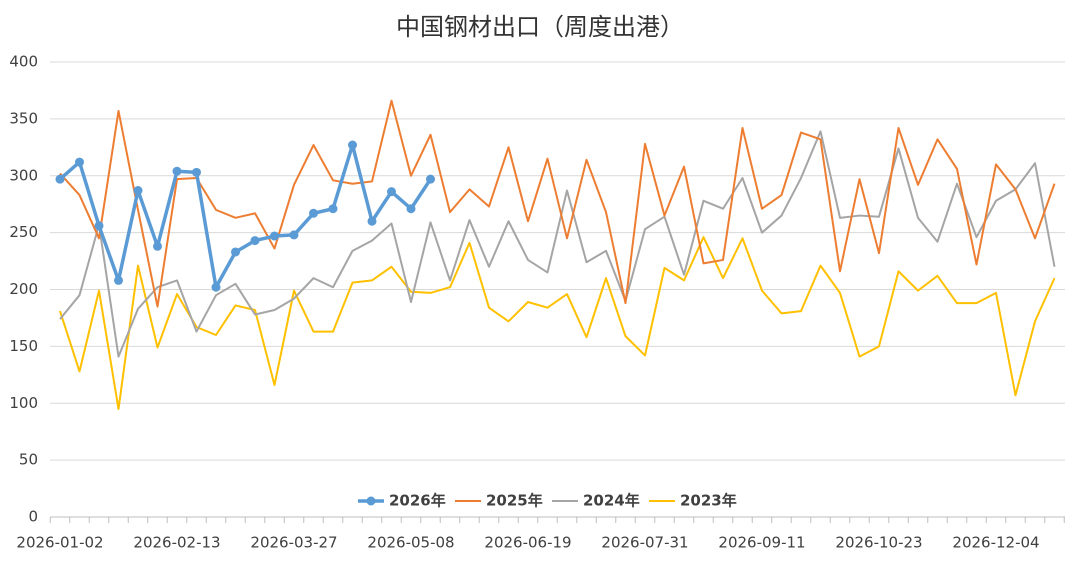 This screenshot has width=1080, height=565. I want to click on x-tick-label: 2026-09-11, so click(761, 543).